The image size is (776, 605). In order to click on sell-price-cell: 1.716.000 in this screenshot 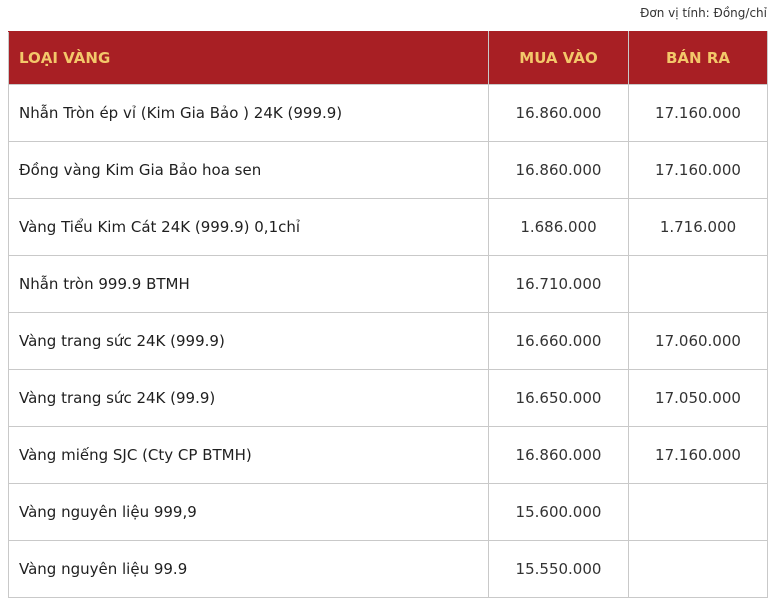, I will do `click(698, 227)`.